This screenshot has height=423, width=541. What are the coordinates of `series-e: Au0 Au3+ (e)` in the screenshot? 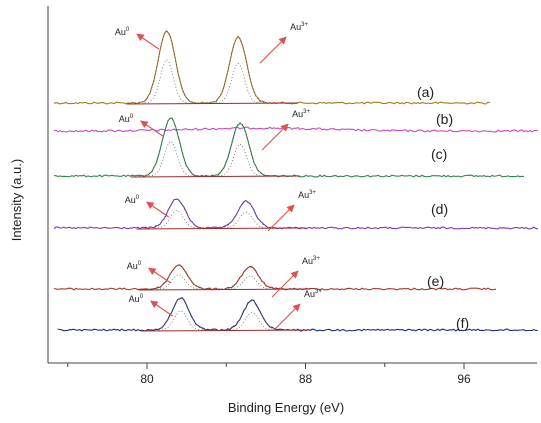 It's located at (275, 277).